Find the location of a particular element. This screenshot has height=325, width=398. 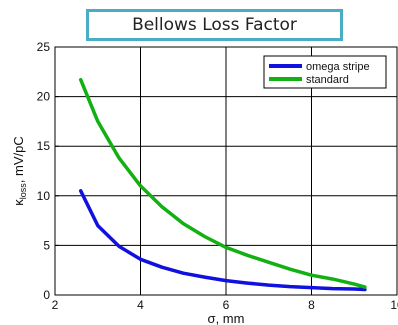

x-axis-label: σ, mm is located at coordinates (226, 318).